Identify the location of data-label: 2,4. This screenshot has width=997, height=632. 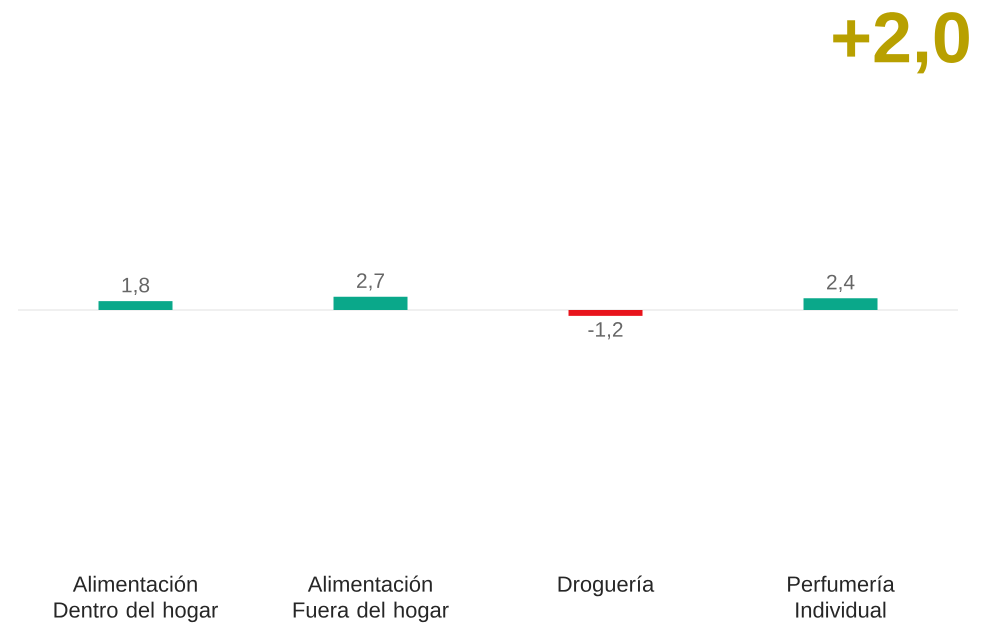
(840, 283).